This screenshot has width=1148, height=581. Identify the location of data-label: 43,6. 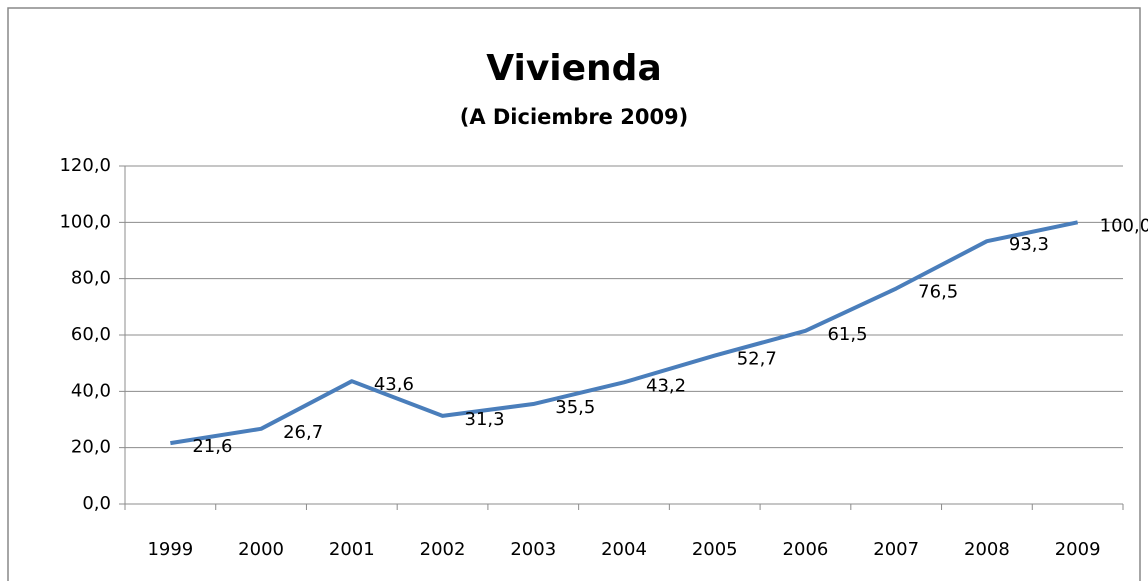
(394, 384).